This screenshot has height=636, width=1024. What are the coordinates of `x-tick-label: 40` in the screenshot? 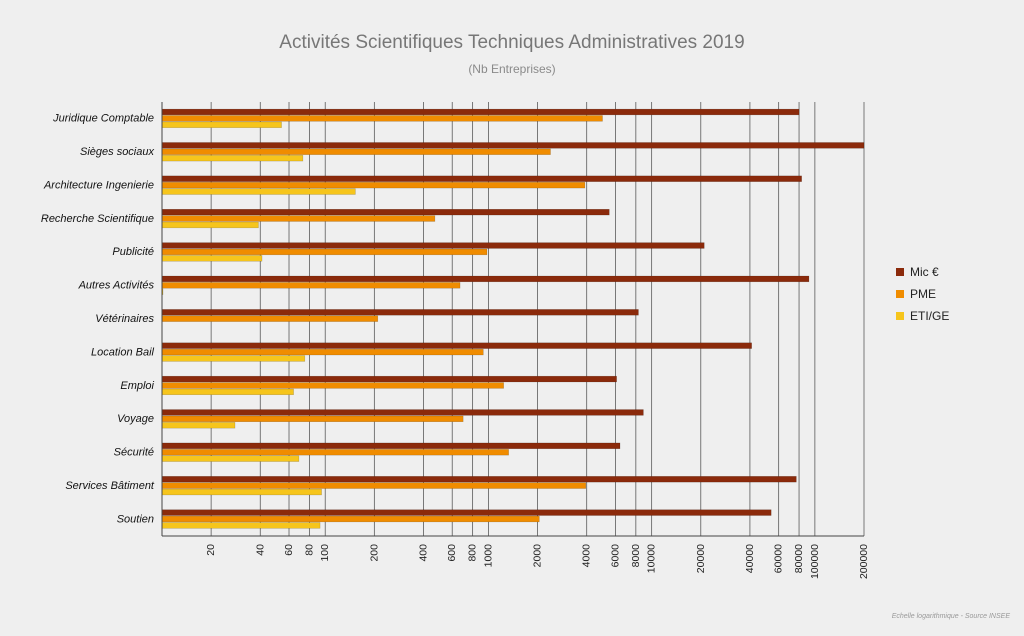 It's located at (260, 550).